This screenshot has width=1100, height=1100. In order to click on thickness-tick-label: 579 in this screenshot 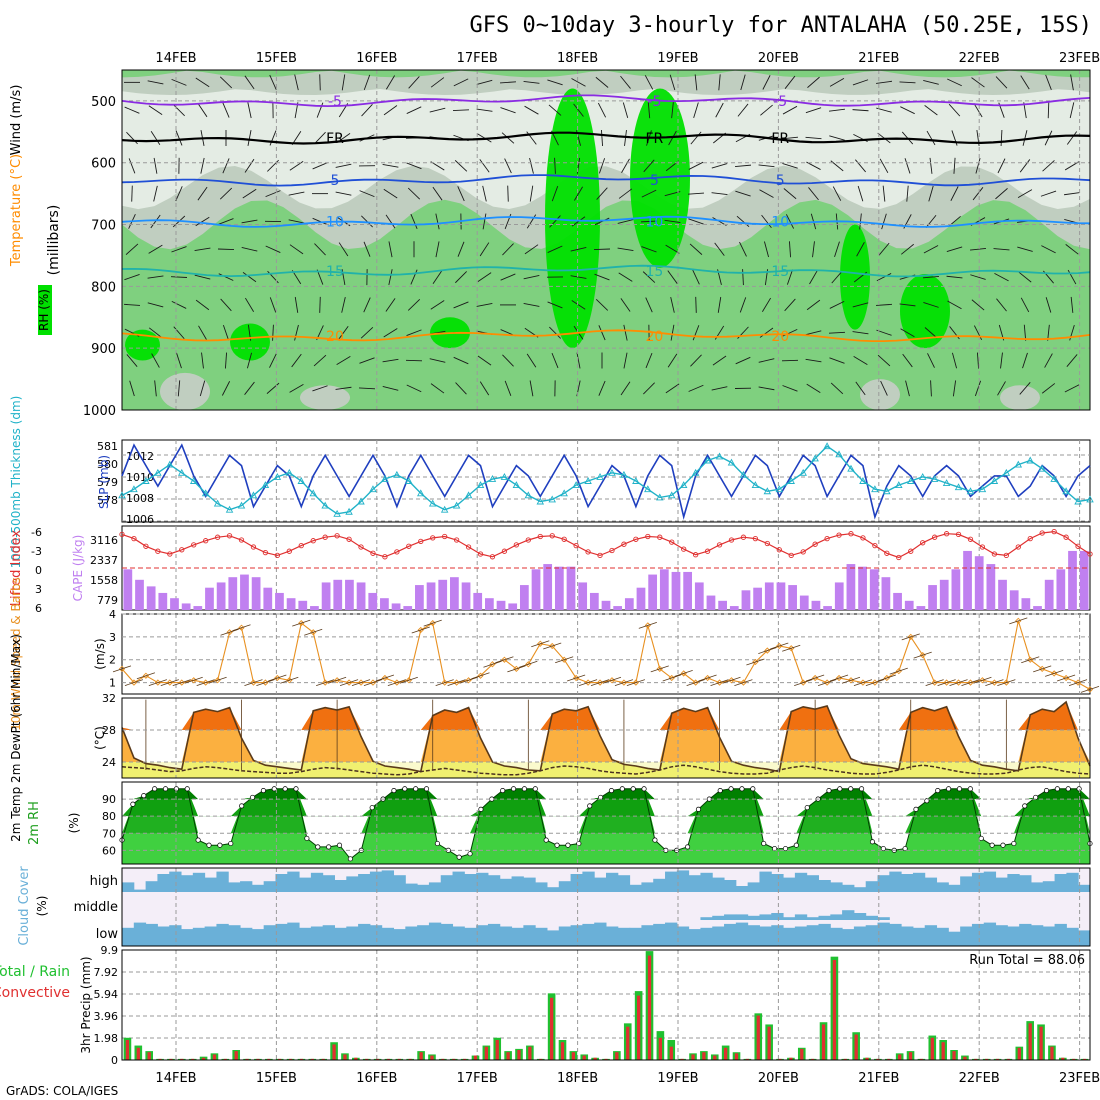, I will do `click(107, 482)`.